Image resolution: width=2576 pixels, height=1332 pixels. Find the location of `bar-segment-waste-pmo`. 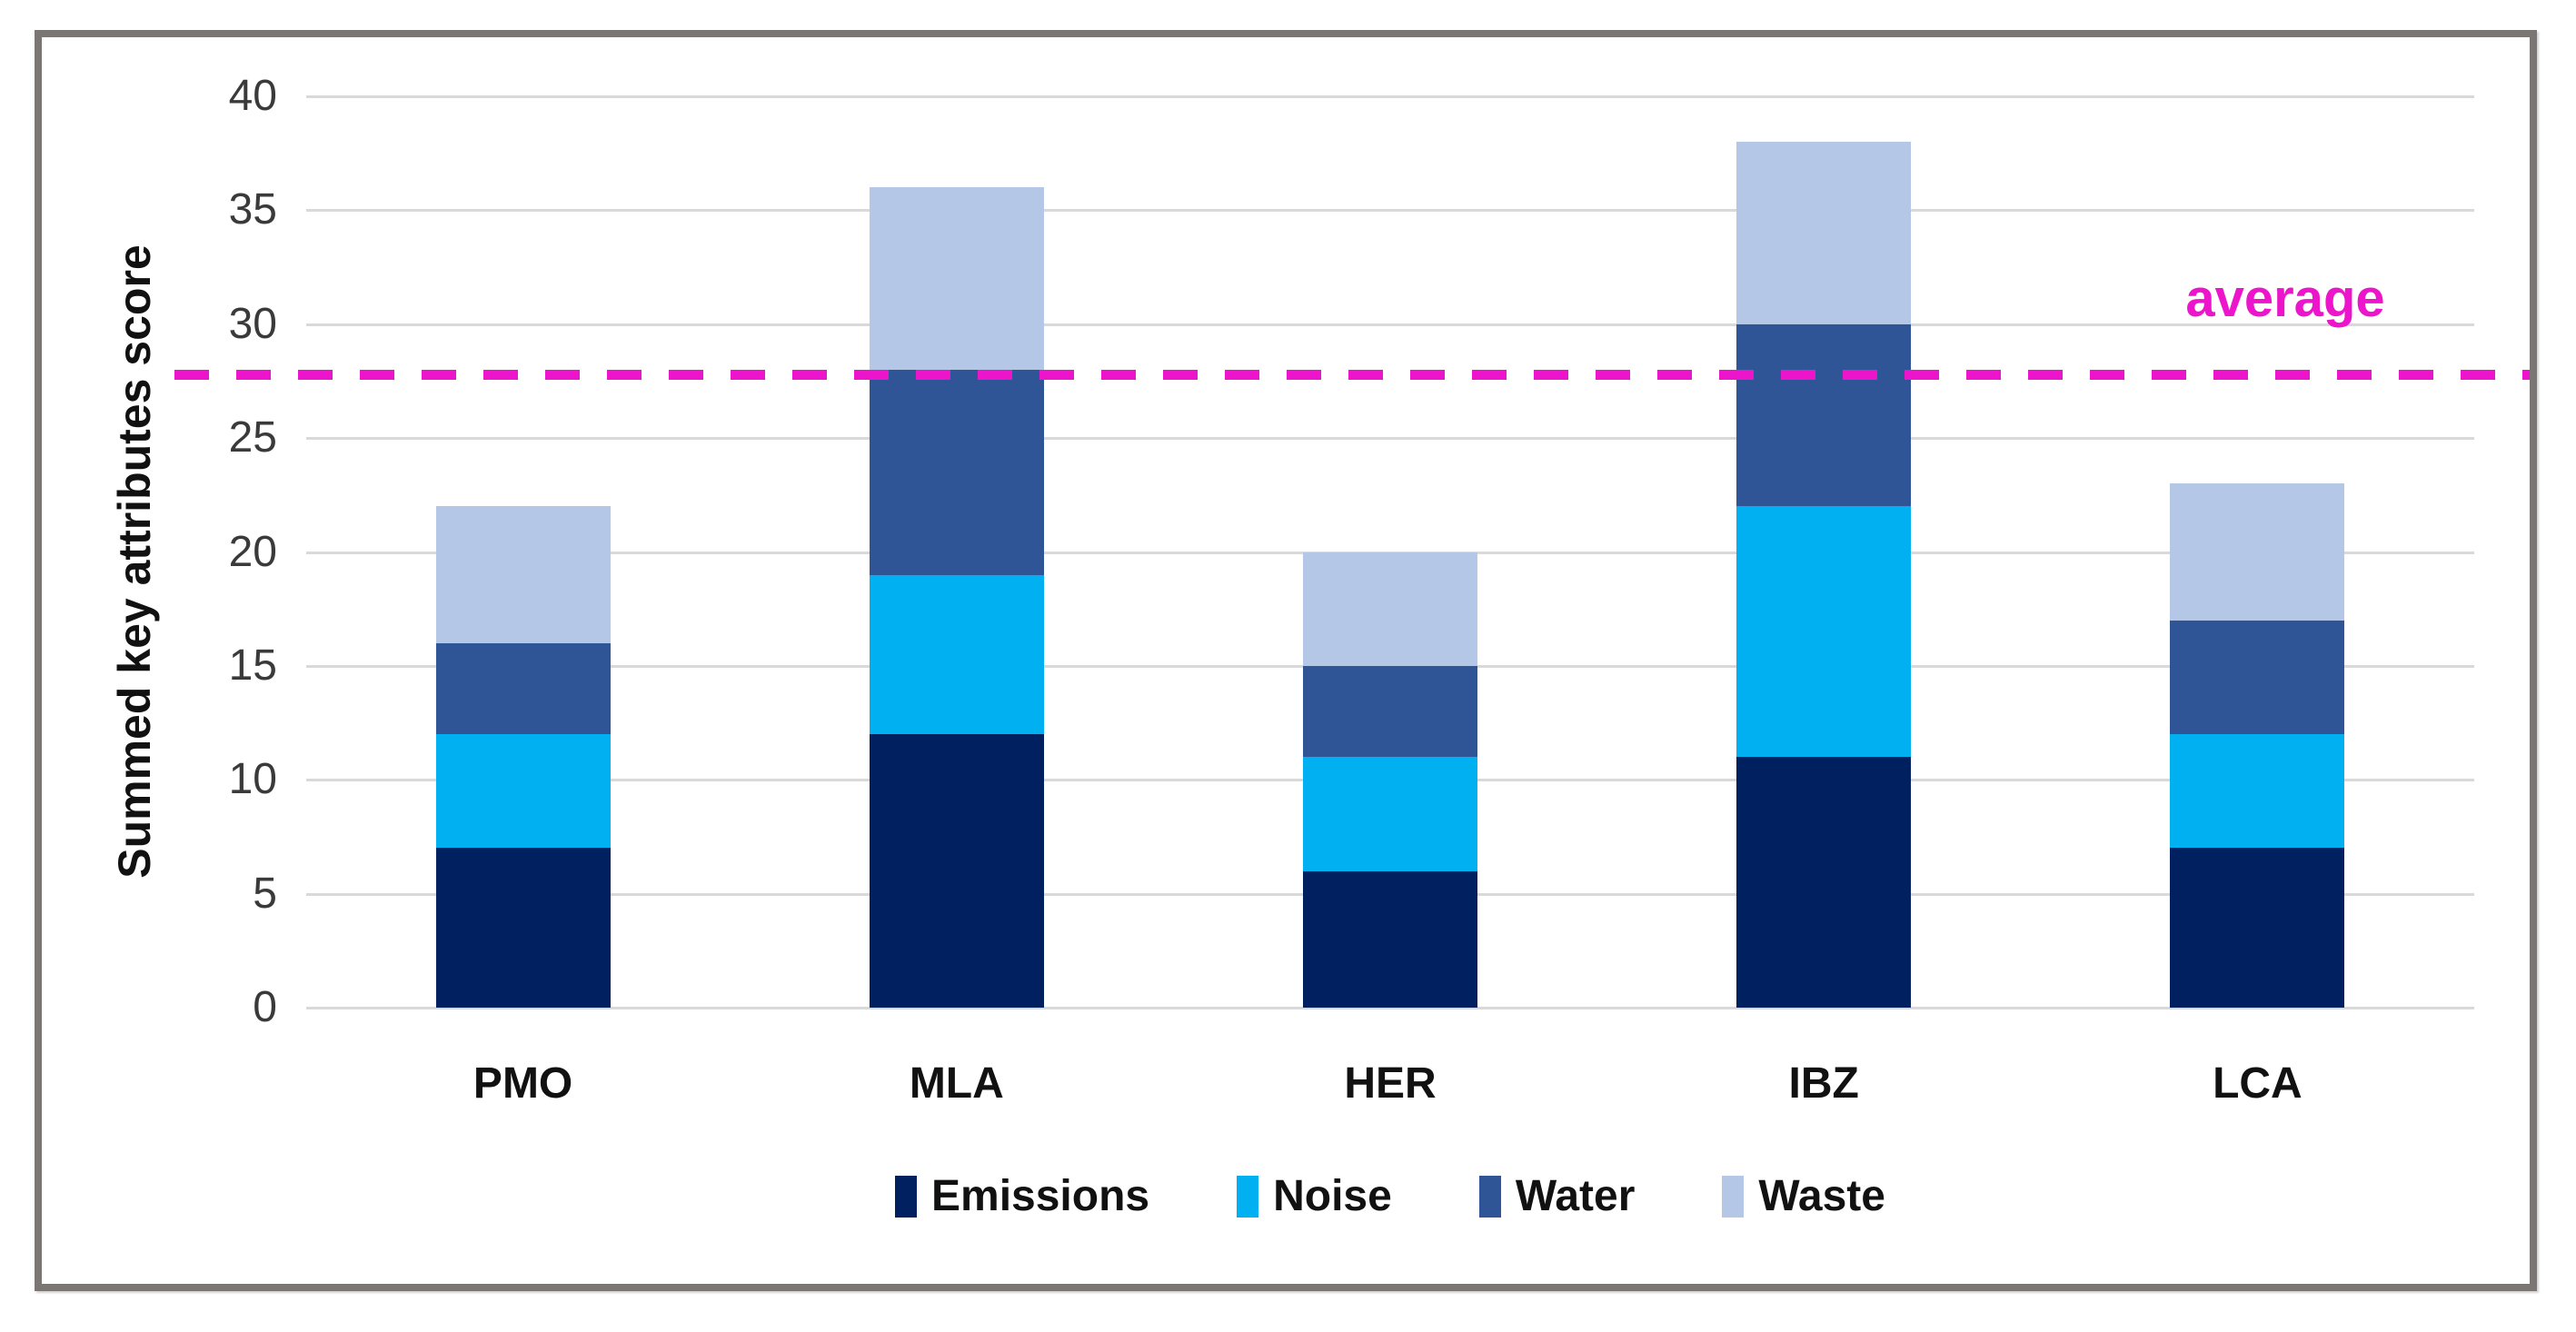

bar-segment-waste-pmo is located at coordinates (523, 574).